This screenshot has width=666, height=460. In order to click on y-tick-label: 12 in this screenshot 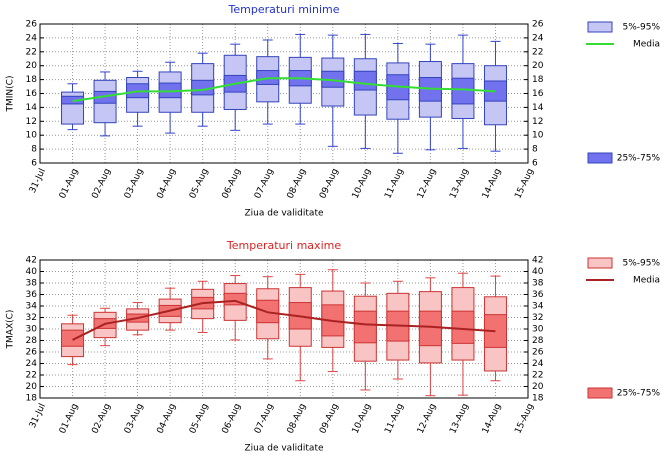, I will do `click(31, 122)`.